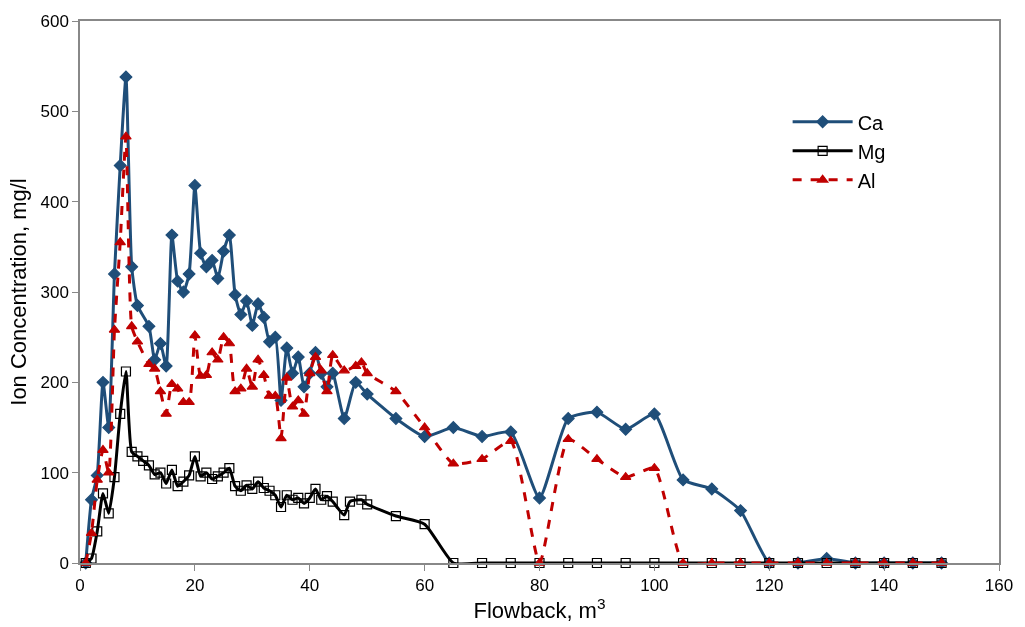  What do you see at coordinates (64, 563) in the screenshot?
I see `y-tick-label: 0` at bounding box center [64, 563].